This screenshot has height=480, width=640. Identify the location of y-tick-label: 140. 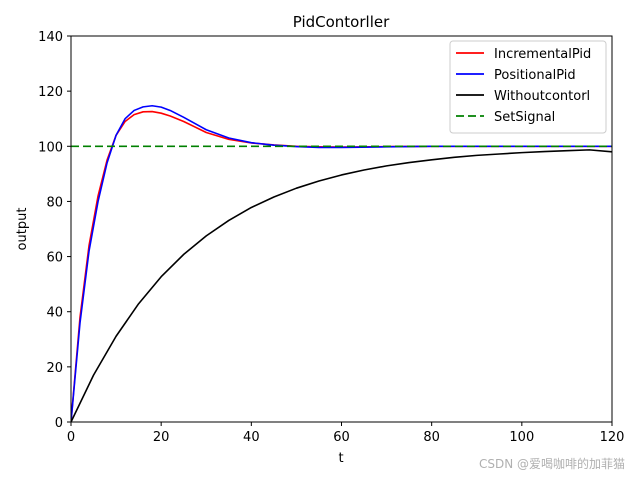
(50, 37).